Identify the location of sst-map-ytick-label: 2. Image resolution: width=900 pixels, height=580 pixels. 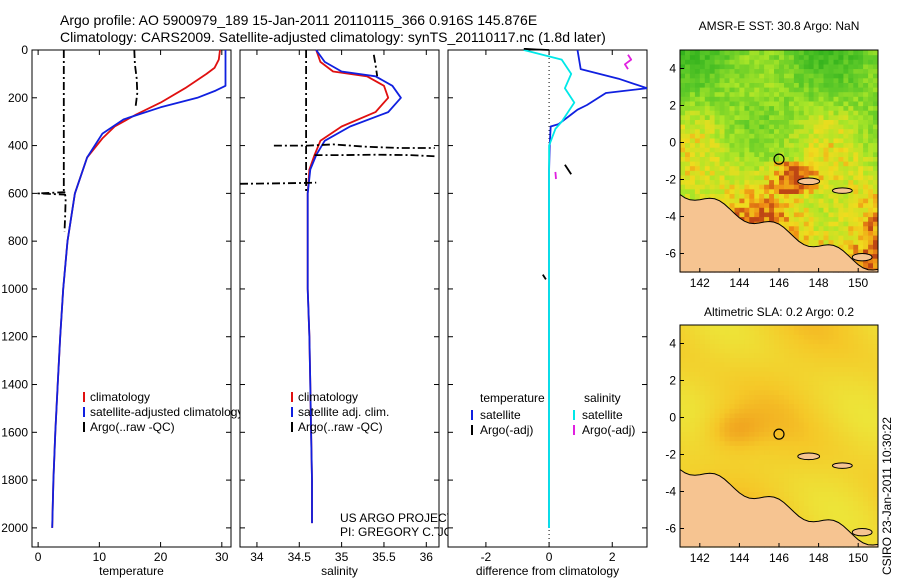
(672, 106).